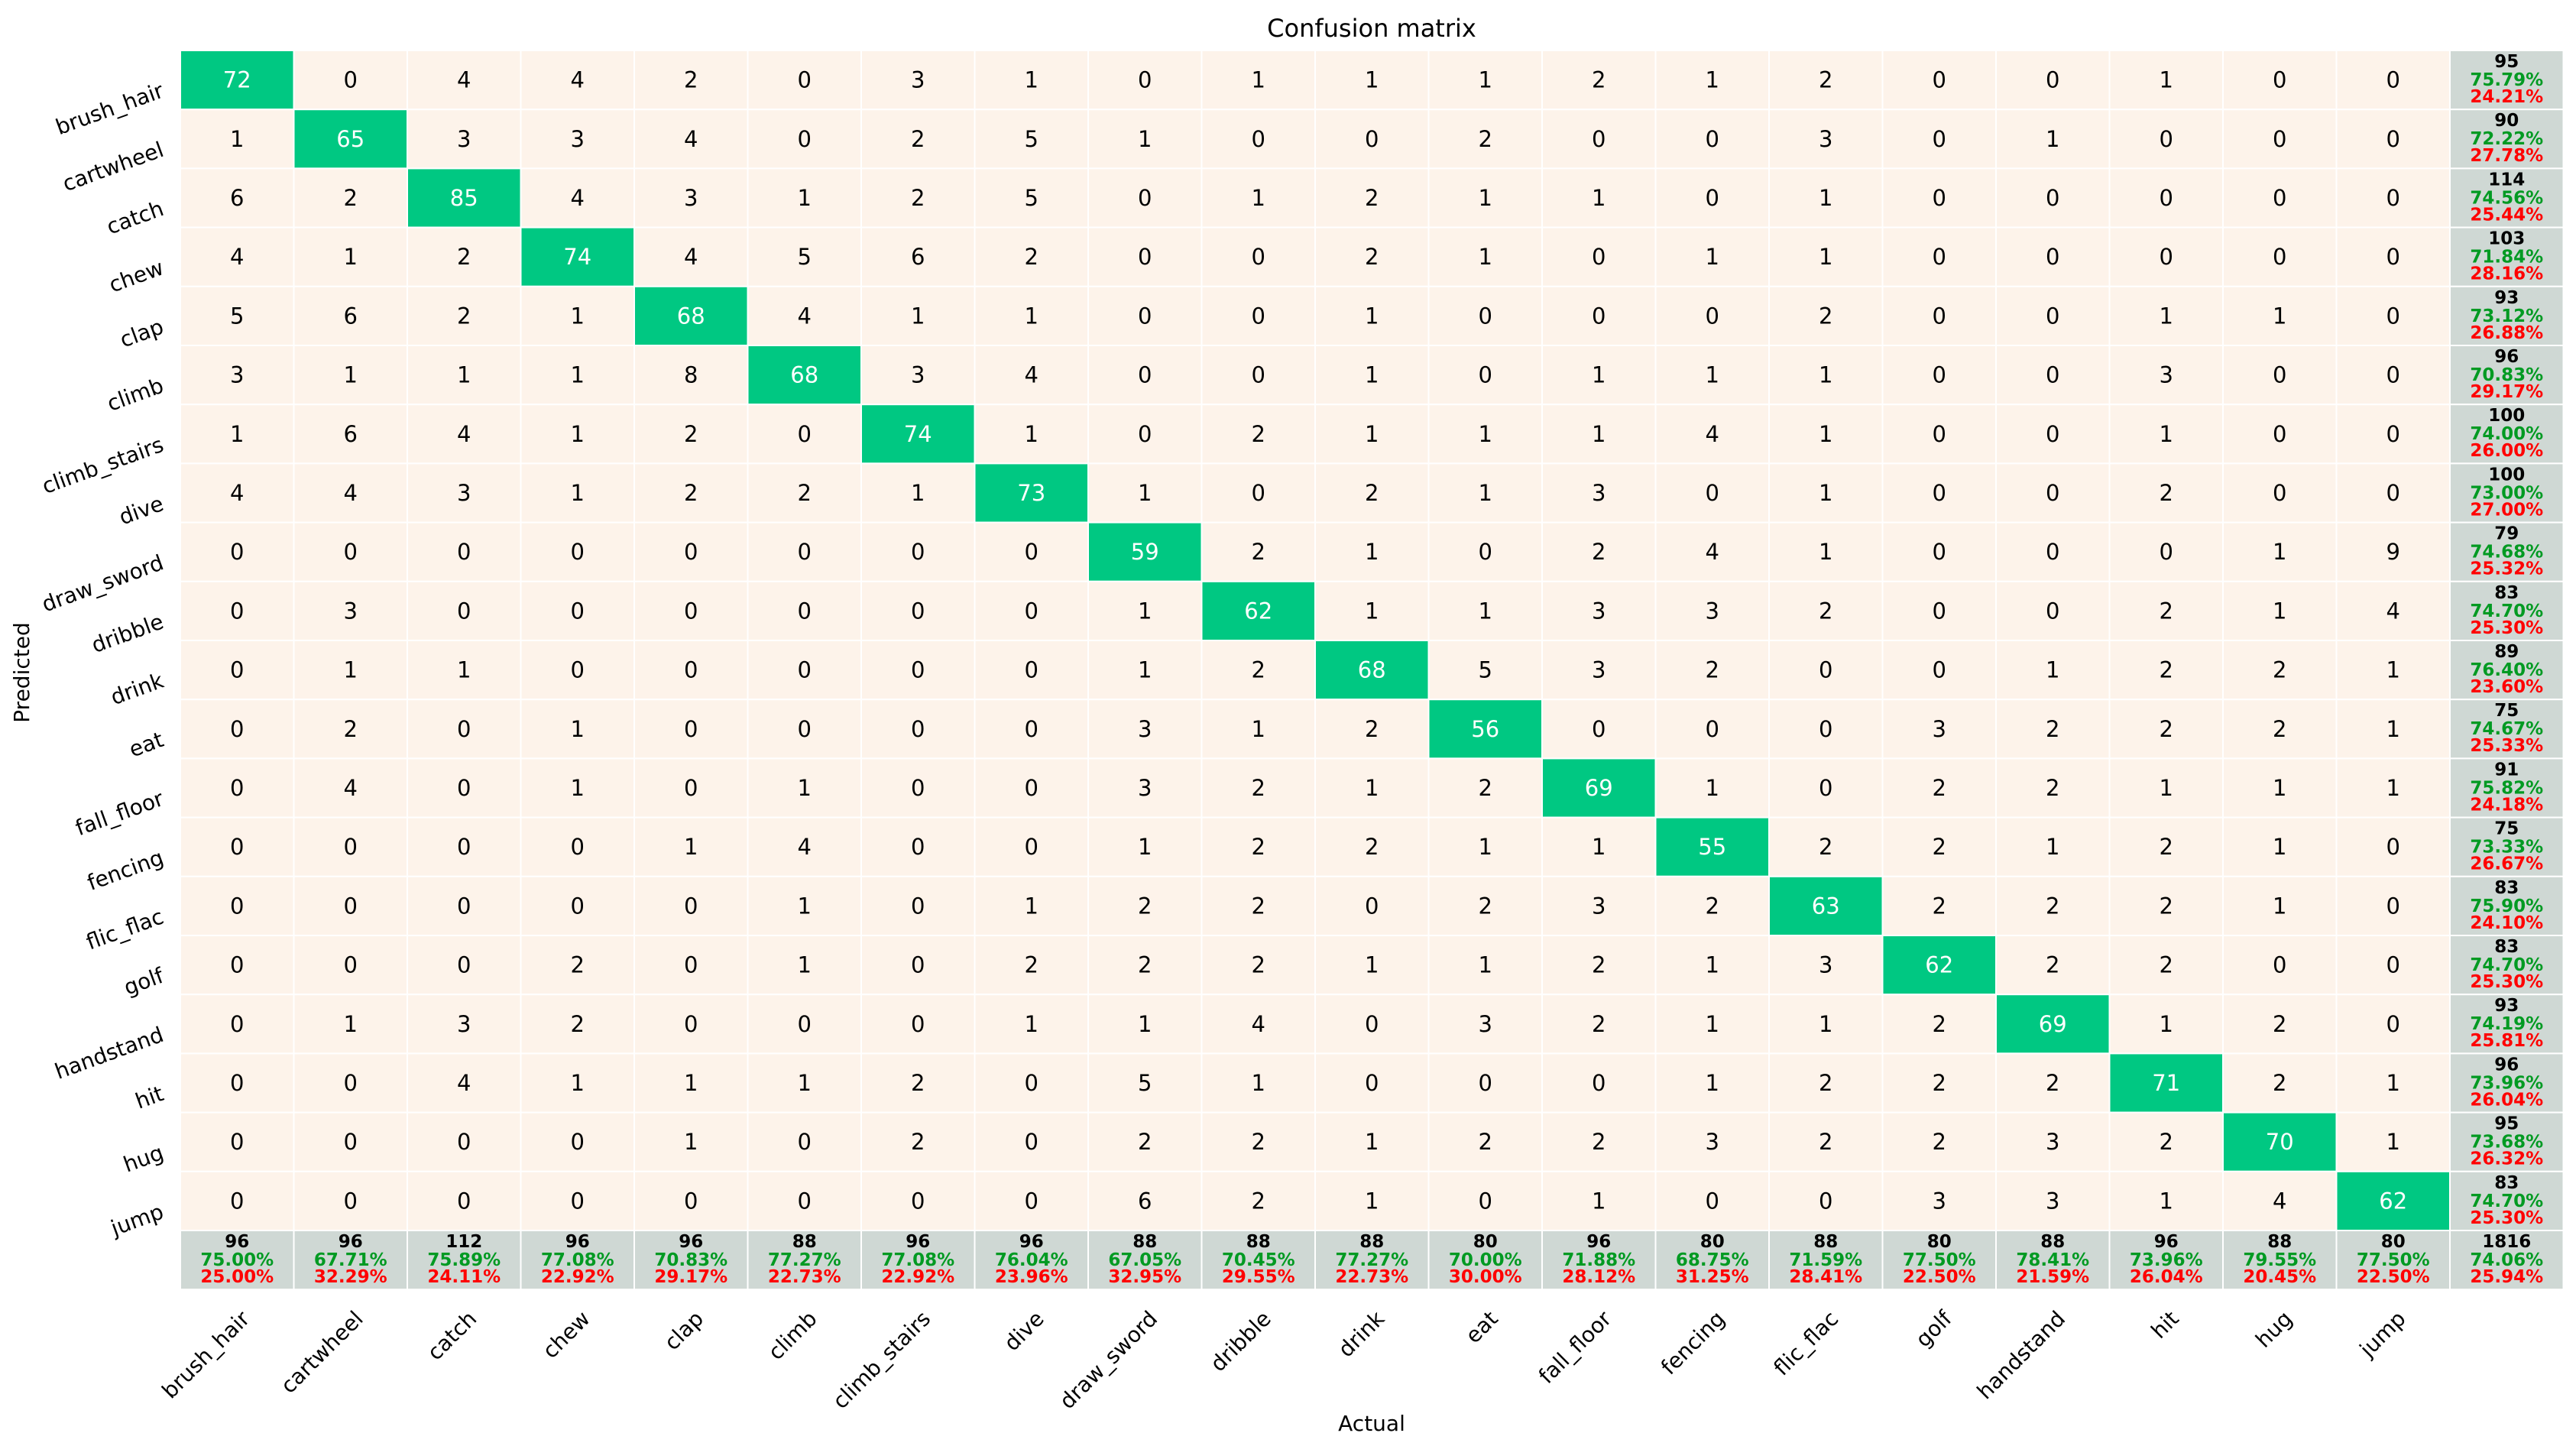  What do you see at coordinates (2506, 805) in the screenshot?
I see `row-summary-12-error: 24.18%` at bounding box center [2506, 805].